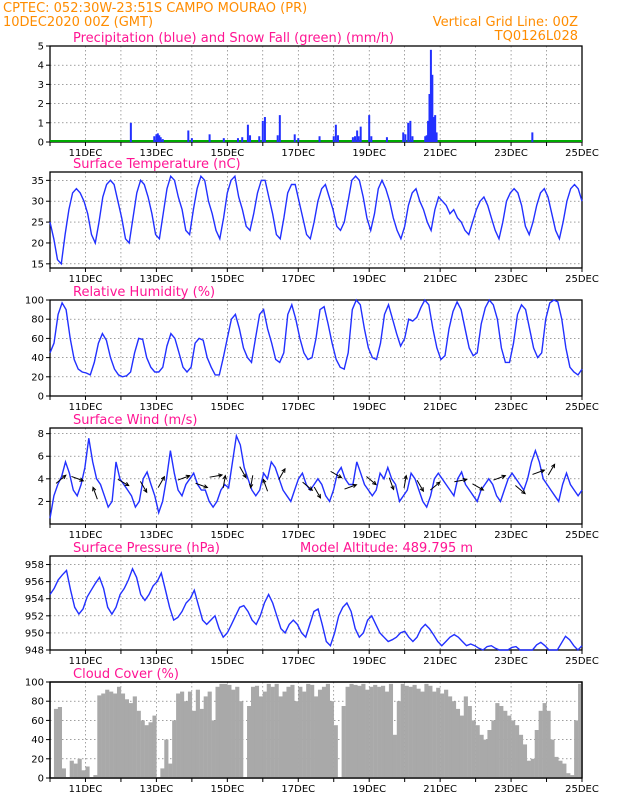 The width and height of the screenshot is (618, 800). Describe the element at coordinates (298, 407) in the screenshot. I see `rh-xtick-label: 17DEC` at that location.